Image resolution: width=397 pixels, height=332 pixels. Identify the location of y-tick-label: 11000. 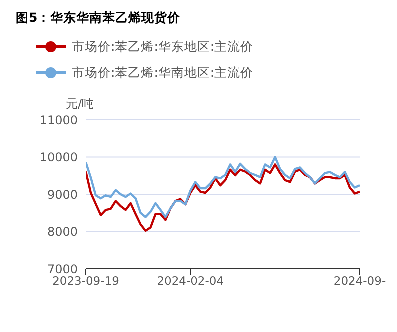
(59, 120).